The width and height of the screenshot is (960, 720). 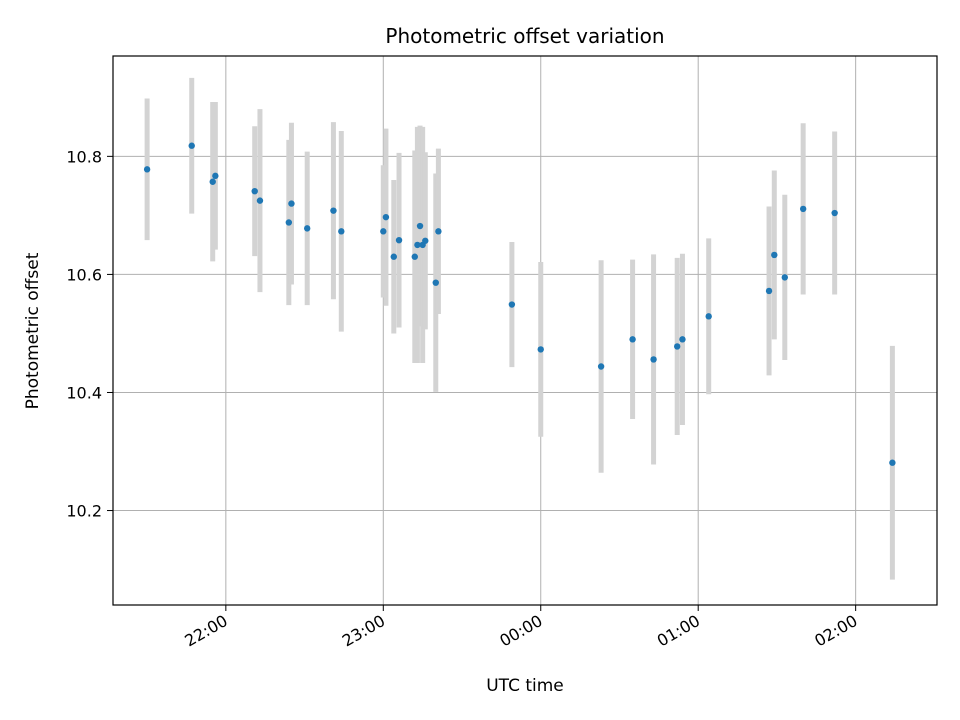 I want to click on y-tick-label: 10.8, so click(x=84, y=156).